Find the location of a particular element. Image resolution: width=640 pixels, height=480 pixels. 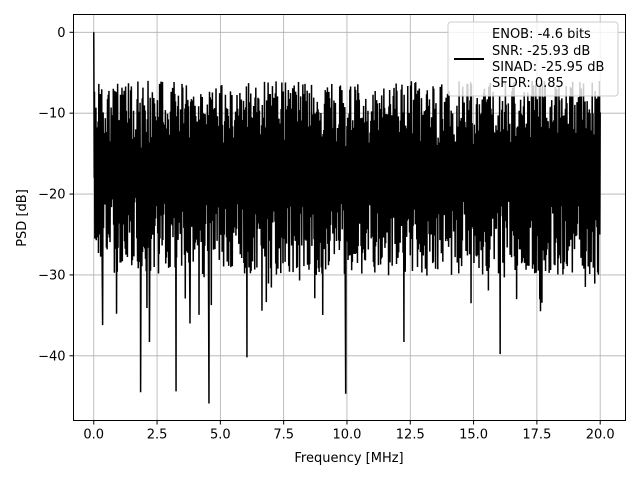

x-tick-label: 20.0 is located at coordinates (600, 435).